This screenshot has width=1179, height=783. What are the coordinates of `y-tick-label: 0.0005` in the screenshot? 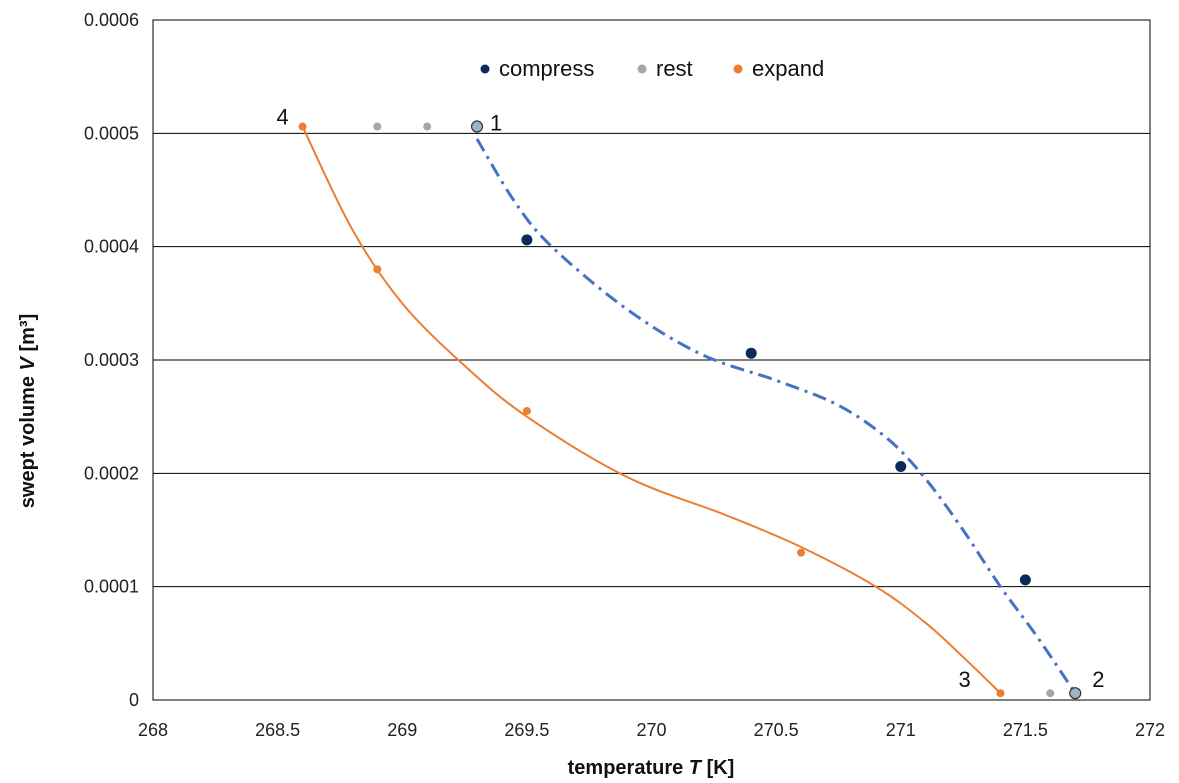 It's located at (111, 133).